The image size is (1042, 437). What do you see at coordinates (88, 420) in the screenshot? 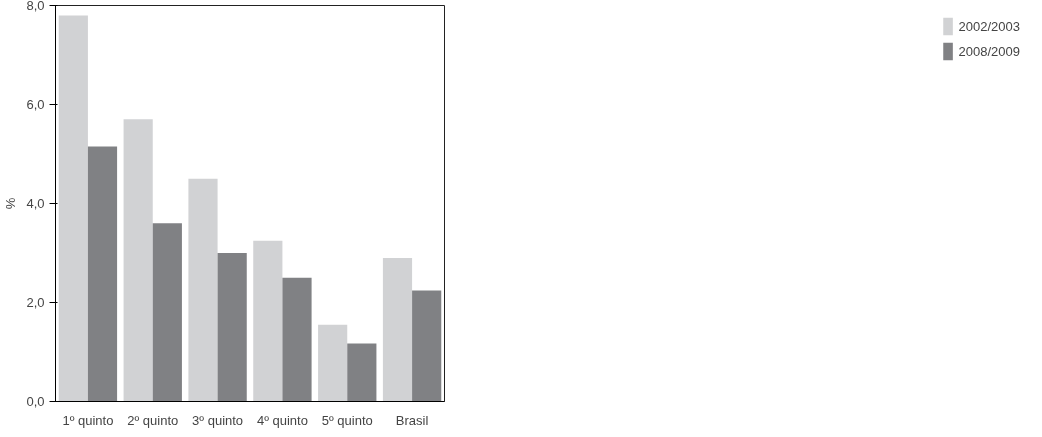
I see `x-tick-label: 1º quinto` at bounding box center [88, 420].